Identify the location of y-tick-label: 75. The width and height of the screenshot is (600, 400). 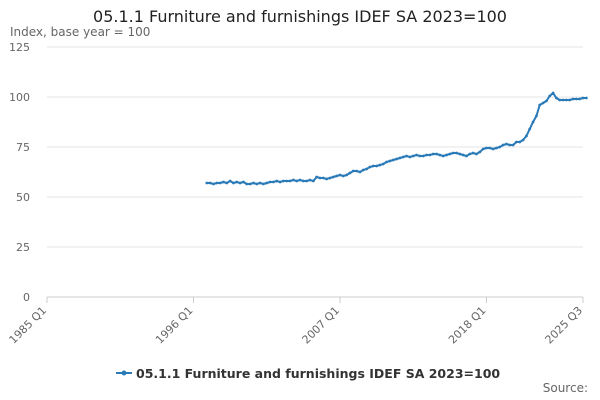
(23, 147).